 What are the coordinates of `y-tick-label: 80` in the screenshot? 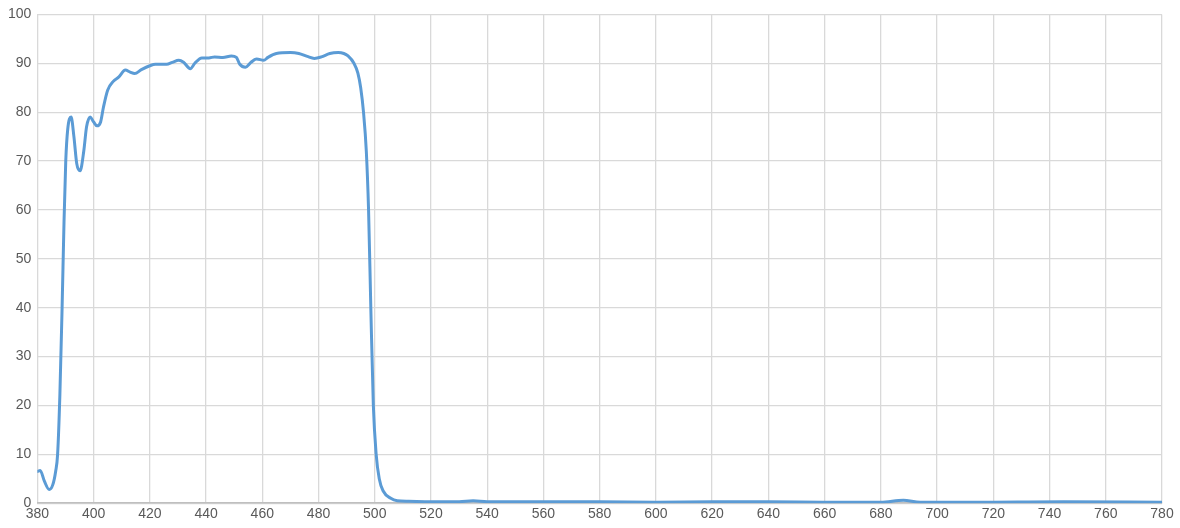 It's located at (23, 111).